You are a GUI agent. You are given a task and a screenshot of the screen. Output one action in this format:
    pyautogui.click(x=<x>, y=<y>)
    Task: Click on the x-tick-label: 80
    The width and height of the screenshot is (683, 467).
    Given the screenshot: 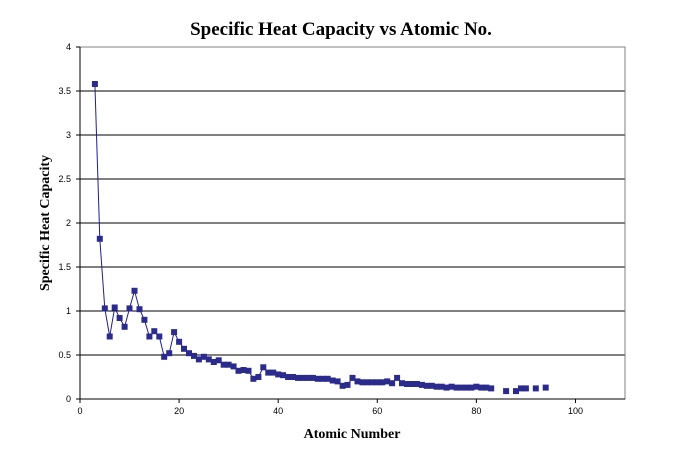 What is the action you would take?
    pyautogui.click(x=476, y=411)
    